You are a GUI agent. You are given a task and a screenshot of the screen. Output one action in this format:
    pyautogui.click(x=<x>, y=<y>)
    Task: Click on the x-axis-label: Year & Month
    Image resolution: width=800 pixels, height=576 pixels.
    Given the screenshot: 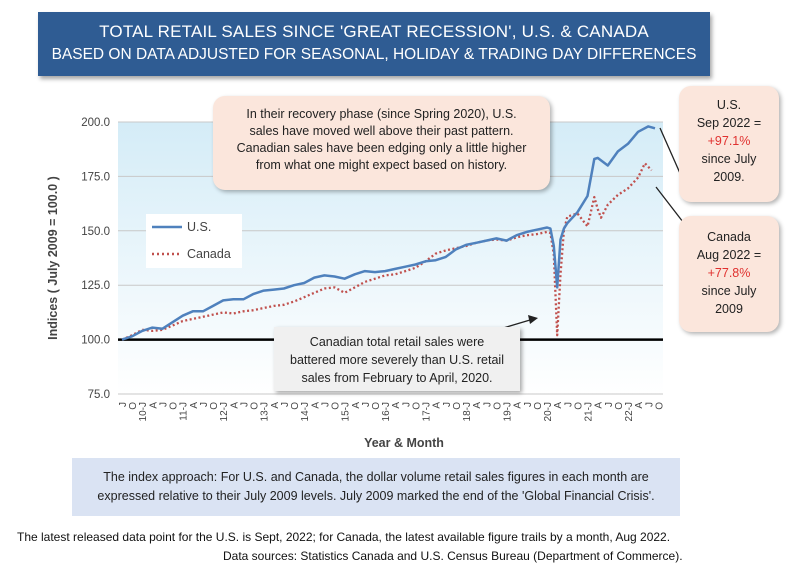 What is the action you would take?
    pyautogui.click(x=404, y=443)
    